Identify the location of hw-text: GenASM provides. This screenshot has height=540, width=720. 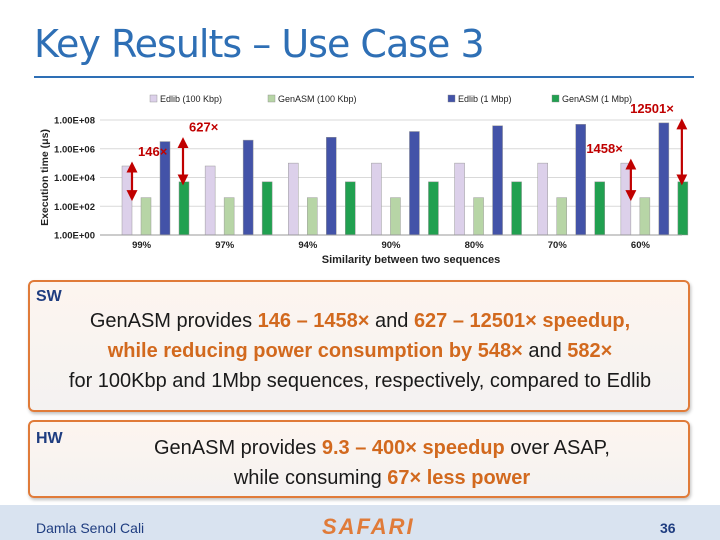
(237, 448).